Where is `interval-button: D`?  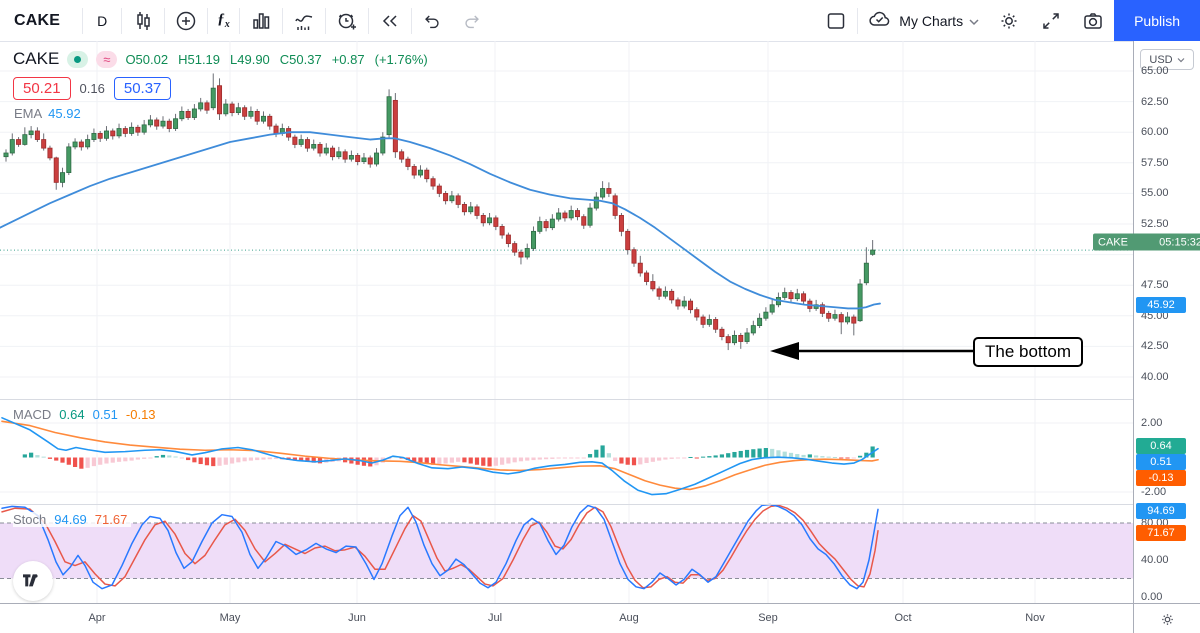
interval-button: D is located at coordinates (102, 20).